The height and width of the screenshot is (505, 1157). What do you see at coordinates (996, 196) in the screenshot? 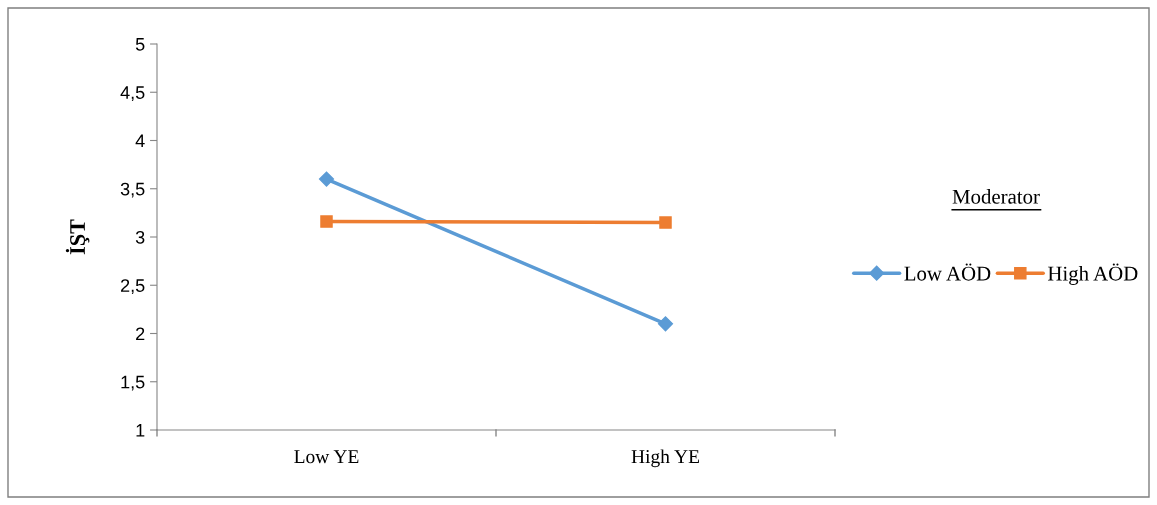
I see `legend-title: Moderator` at bounding box center [996, 196].